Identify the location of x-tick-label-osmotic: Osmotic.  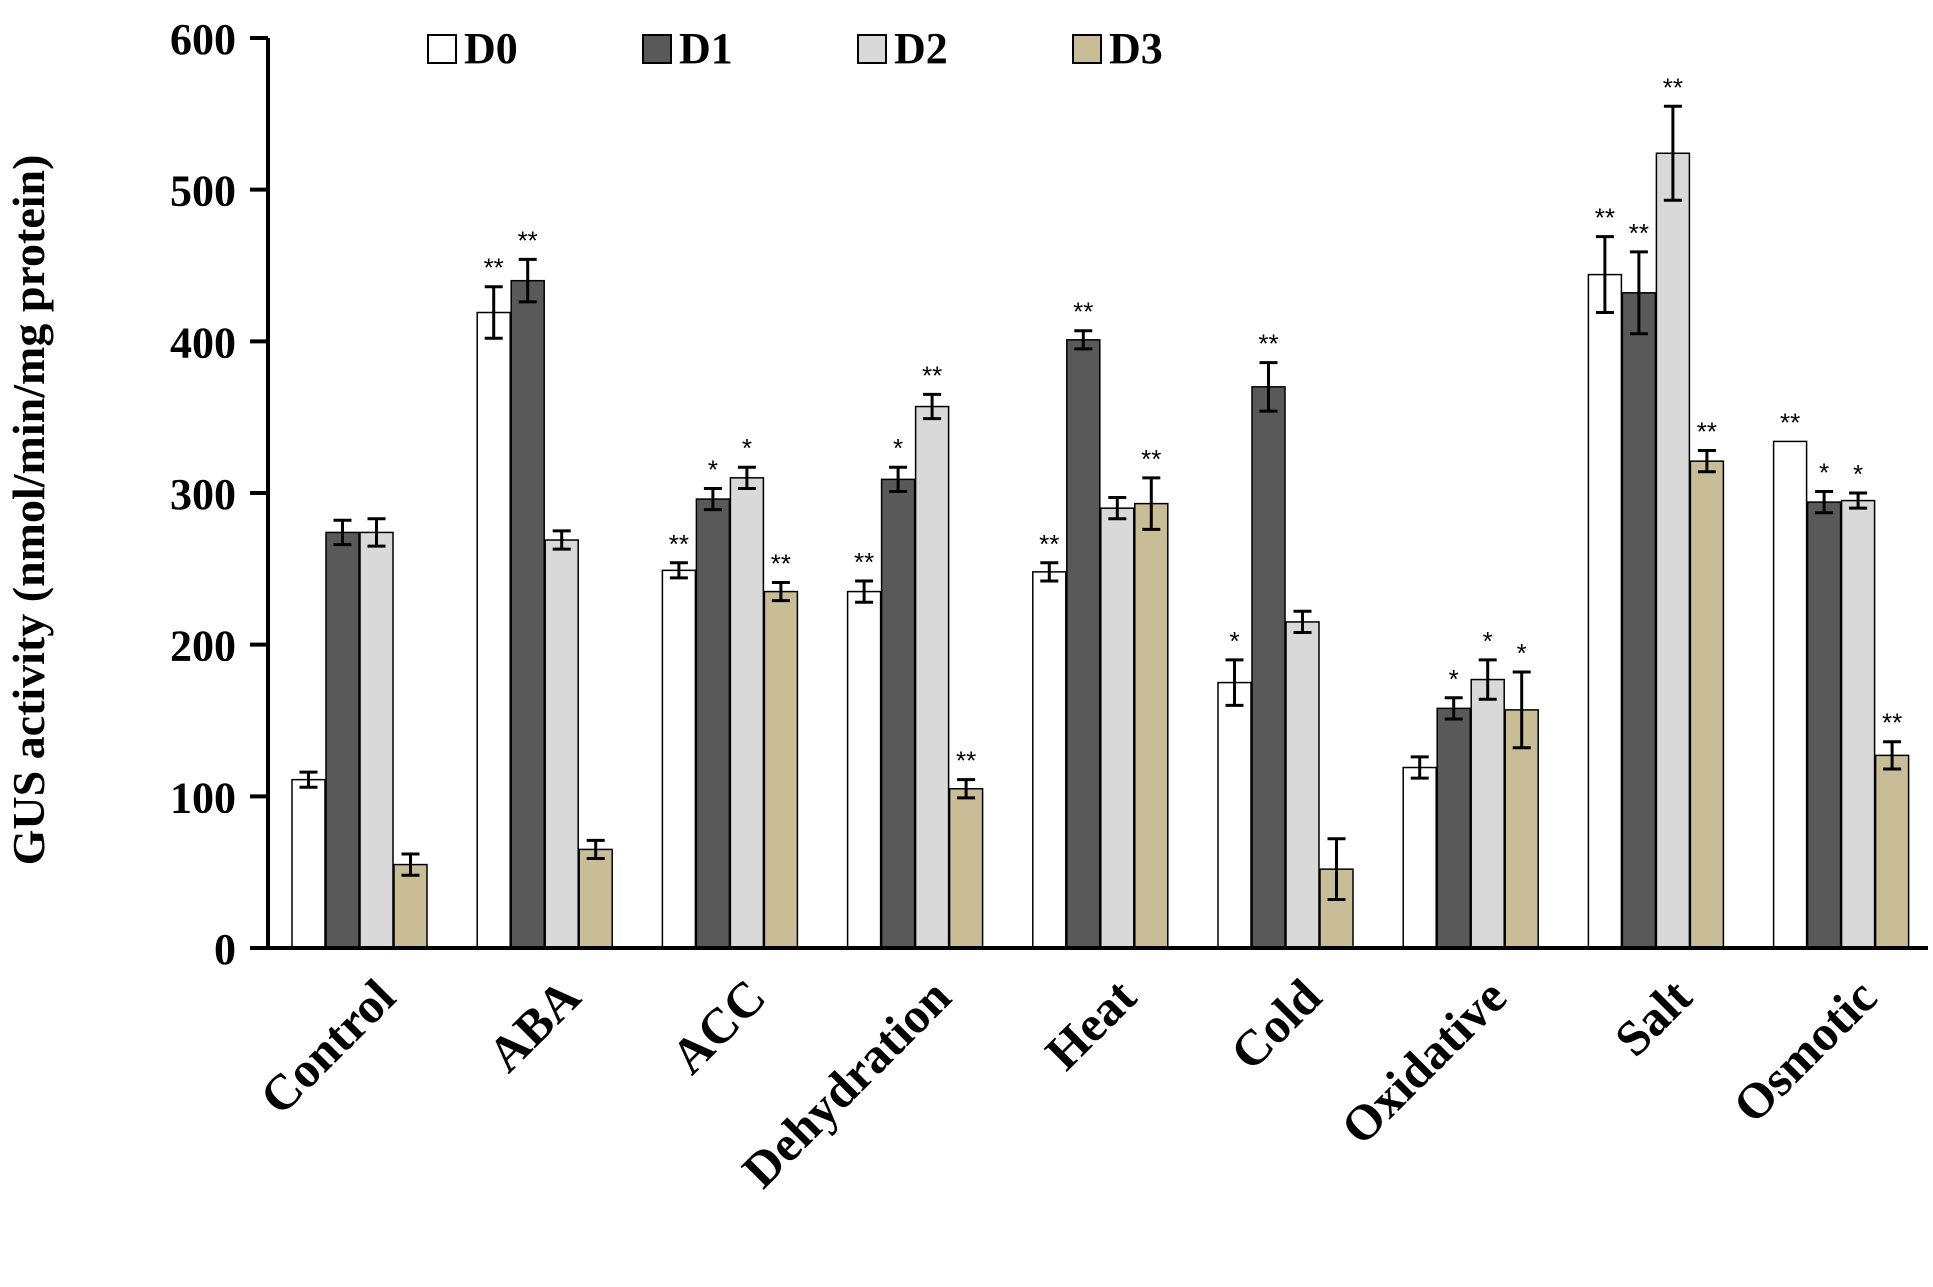
(1804, 1050).